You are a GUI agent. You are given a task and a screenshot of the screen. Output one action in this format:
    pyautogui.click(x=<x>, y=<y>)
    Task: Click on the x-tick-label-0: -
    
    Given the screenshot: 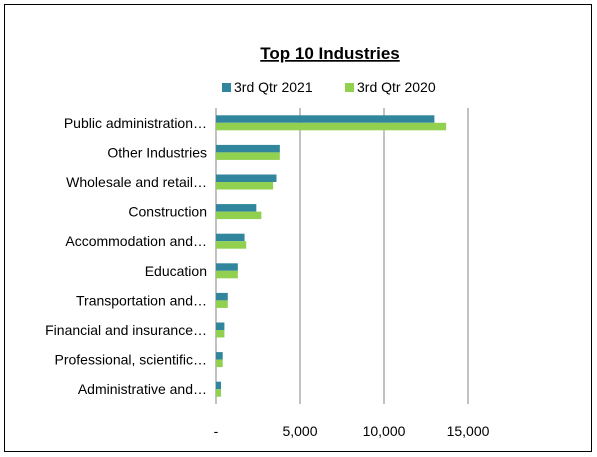 What is the action you would take?
    pyautogui.click(x=216, y=431)
    